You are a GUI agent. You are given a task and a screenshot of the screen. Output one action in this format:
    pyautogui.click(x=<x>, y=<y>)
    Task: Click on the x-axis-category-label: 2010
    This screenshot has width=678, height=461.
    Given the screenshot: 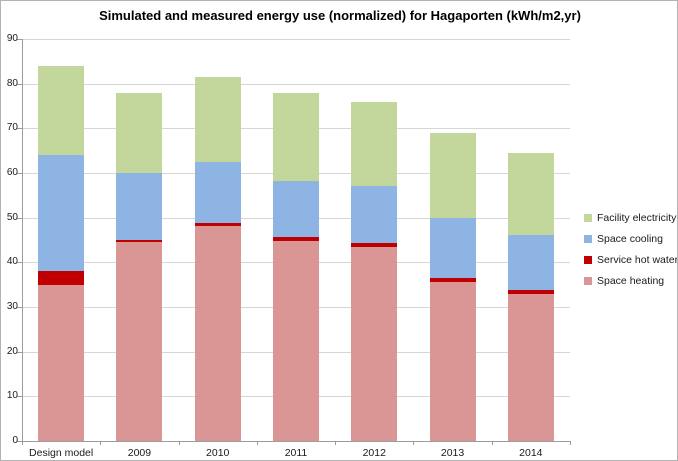 What is the action you would take?
    pyautogui.click(x=218, y=453)
    